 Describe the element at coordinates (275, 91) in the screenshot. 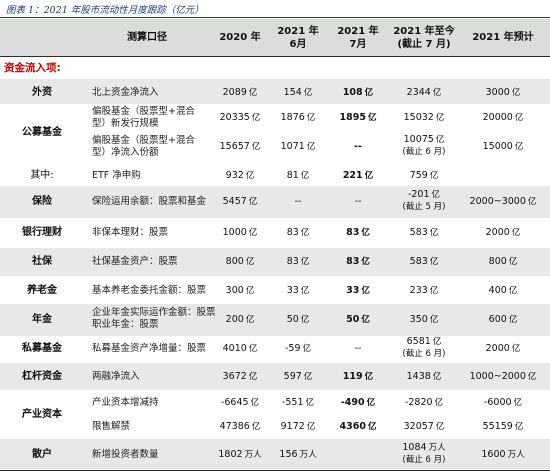

I see `band-waizi` at that location.